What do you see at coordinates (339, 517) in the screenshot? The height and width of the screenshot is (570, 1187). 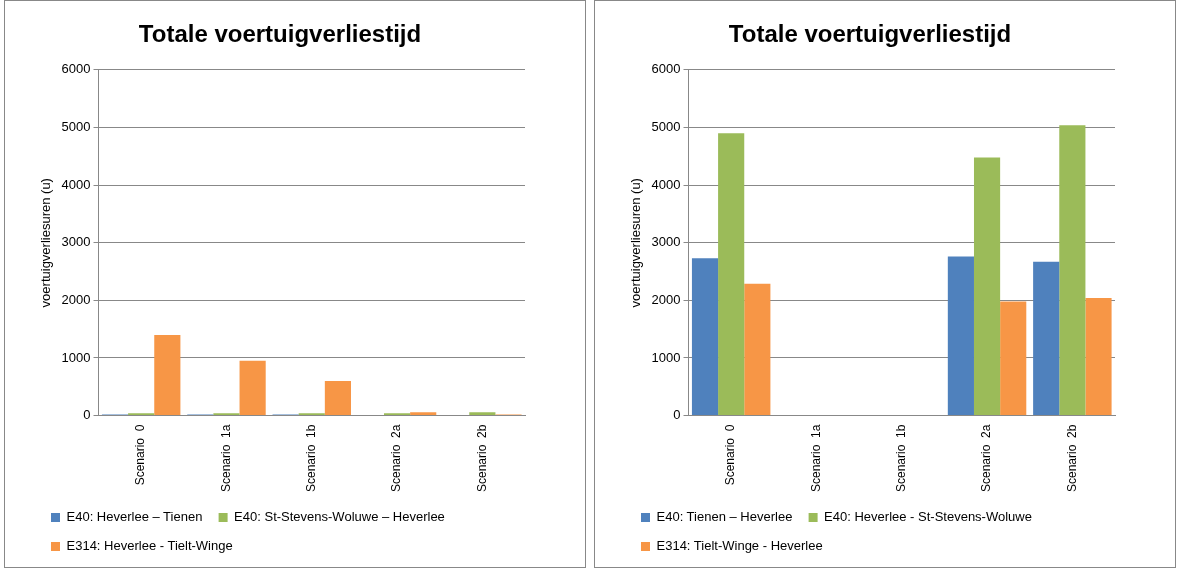 I see `legend-label: E40: St-Stevens-Woluwe – Heverlee` at bounding box center [339, 517].